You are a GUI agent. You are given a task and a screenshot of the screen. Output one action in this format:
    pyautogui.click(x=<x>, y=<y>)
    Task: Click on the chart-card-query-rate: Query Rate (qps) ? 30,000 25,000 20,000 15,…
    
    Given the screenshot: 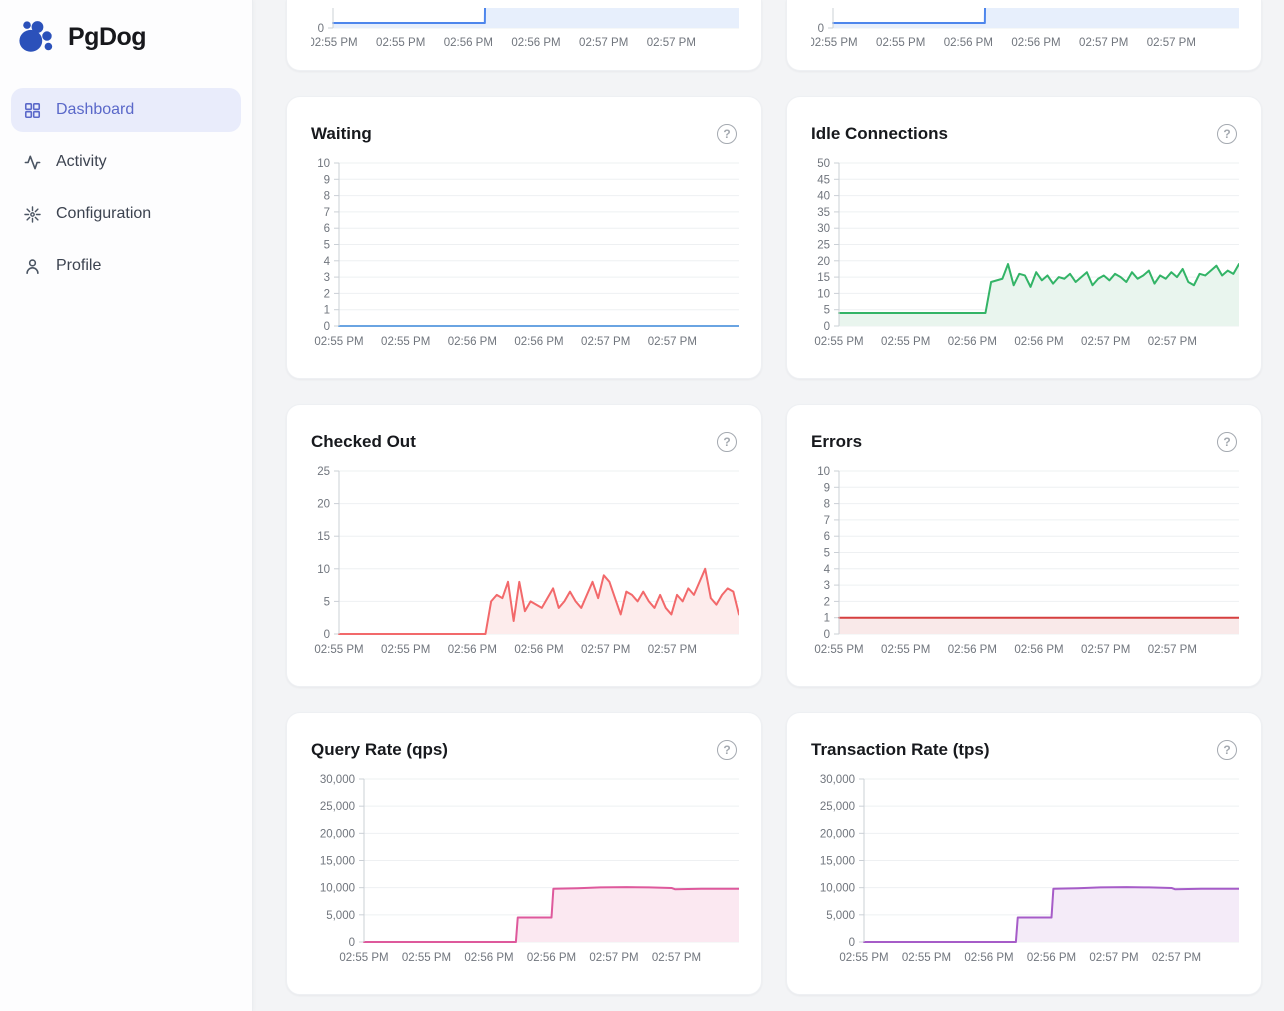 What is the action you would take?
    pyautogui.click(x=524, y=853)
    